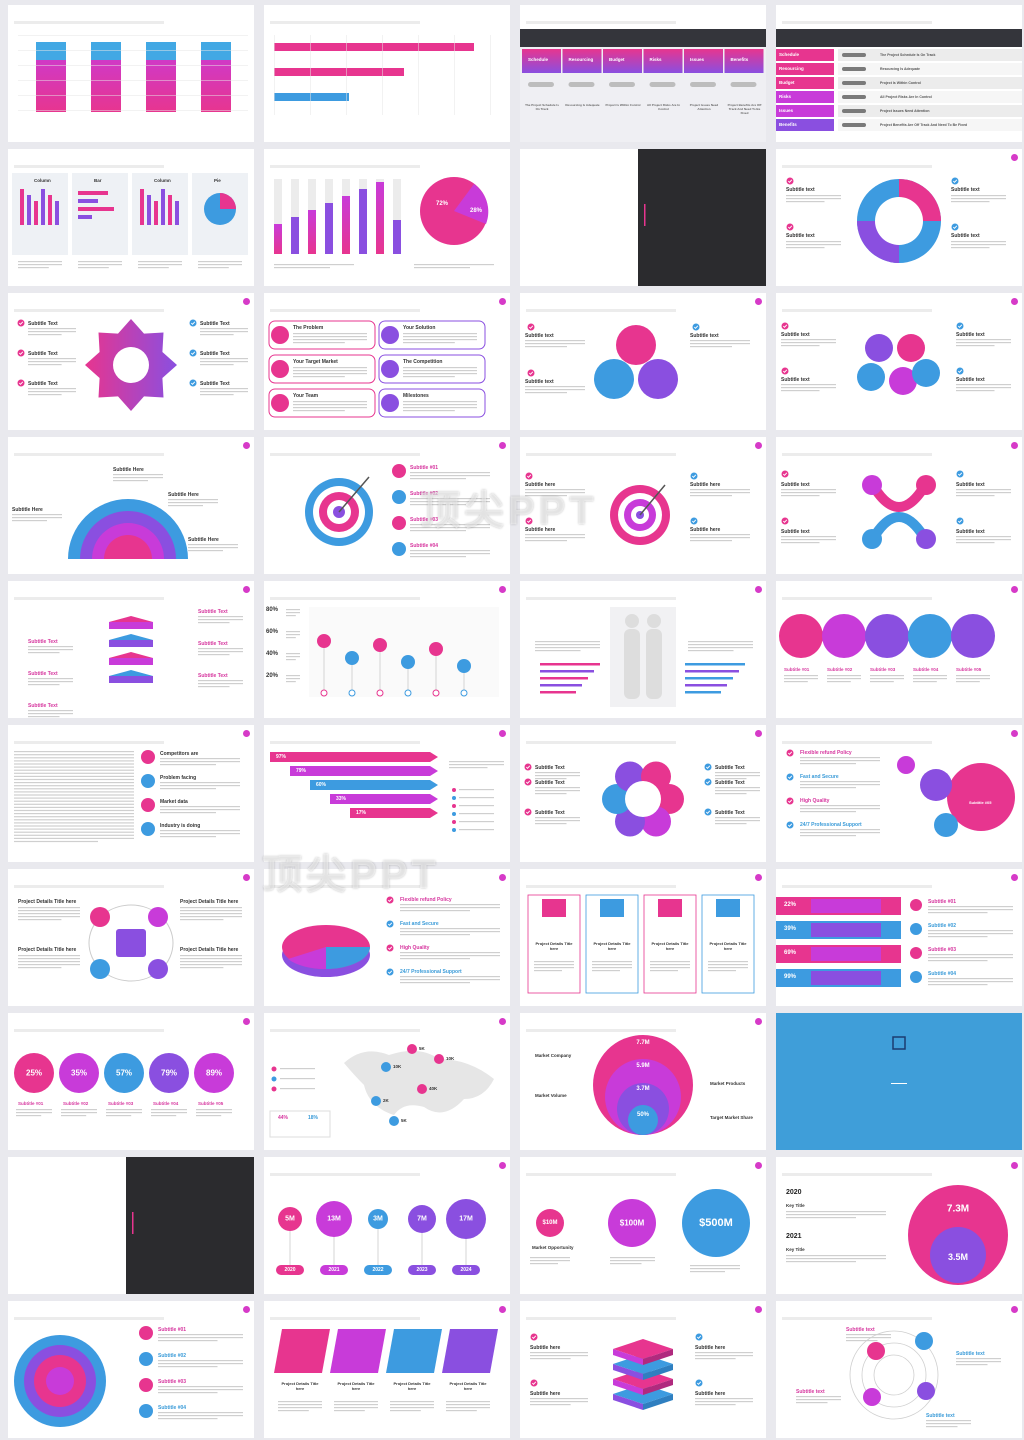  Describe the element at coordinates (387, 793) in the screenshot. I see `slide-22: 97% 79% 60% 33% 17%` at that location.